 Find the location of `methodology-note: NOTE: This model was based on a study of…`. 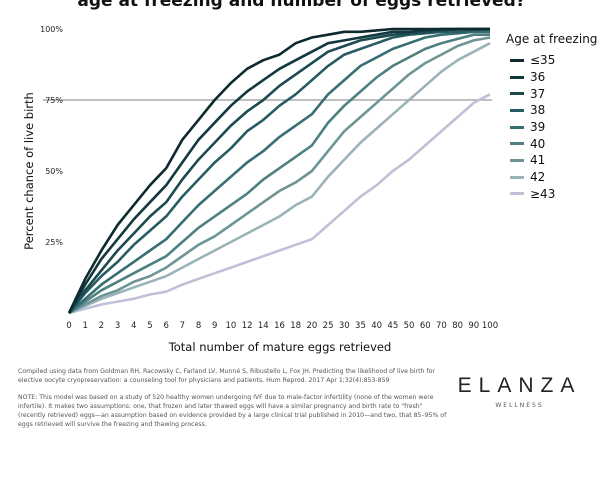

methodology-note: NOTE: This model was based on a study of… is located at coordinates (232, 411).